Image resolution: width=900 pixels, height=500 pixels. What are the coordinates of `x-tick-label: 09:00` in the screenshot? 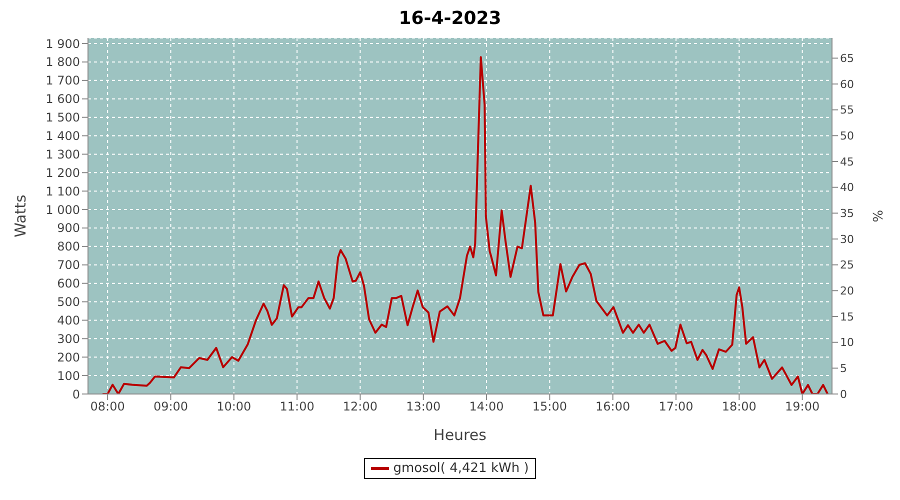 It's located at (170, 407).